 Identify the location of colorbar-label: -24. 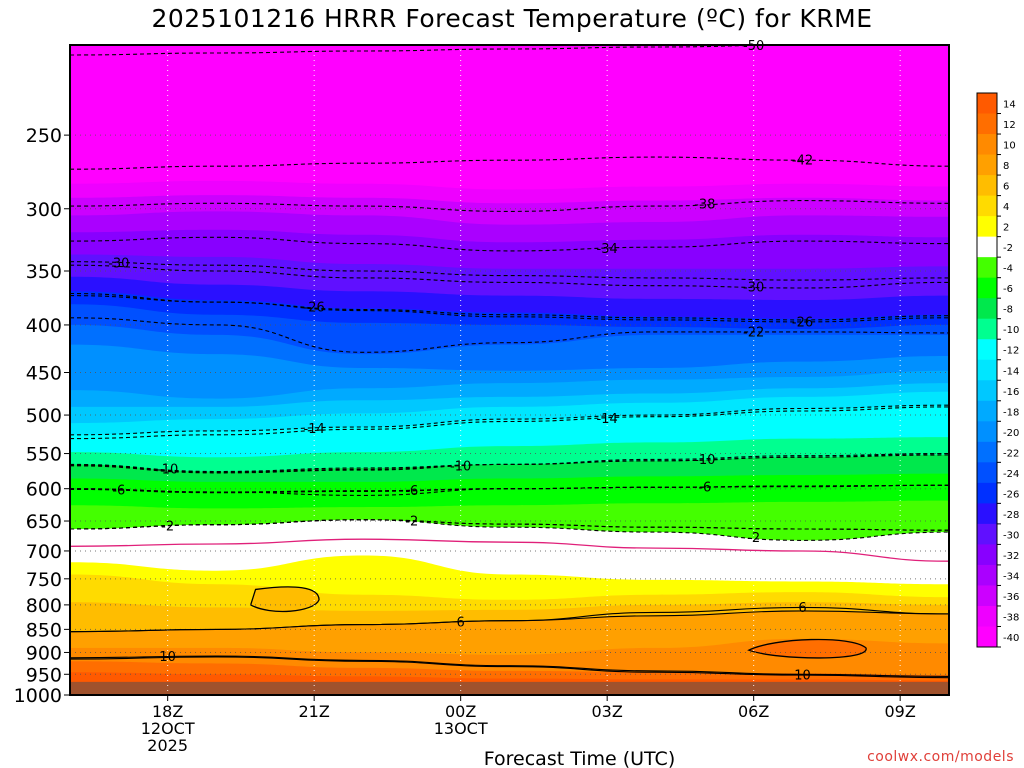
(1011, 474).